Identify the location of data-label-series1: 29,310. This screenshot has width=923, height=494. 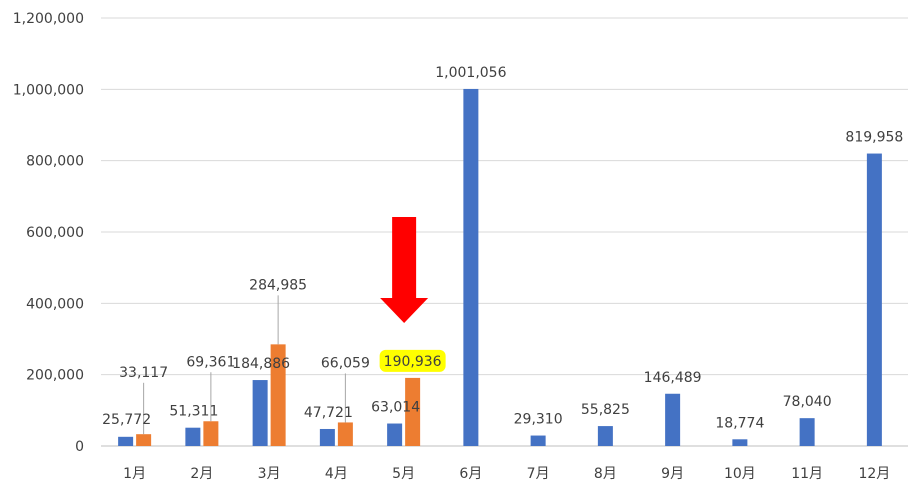
(538, 420).